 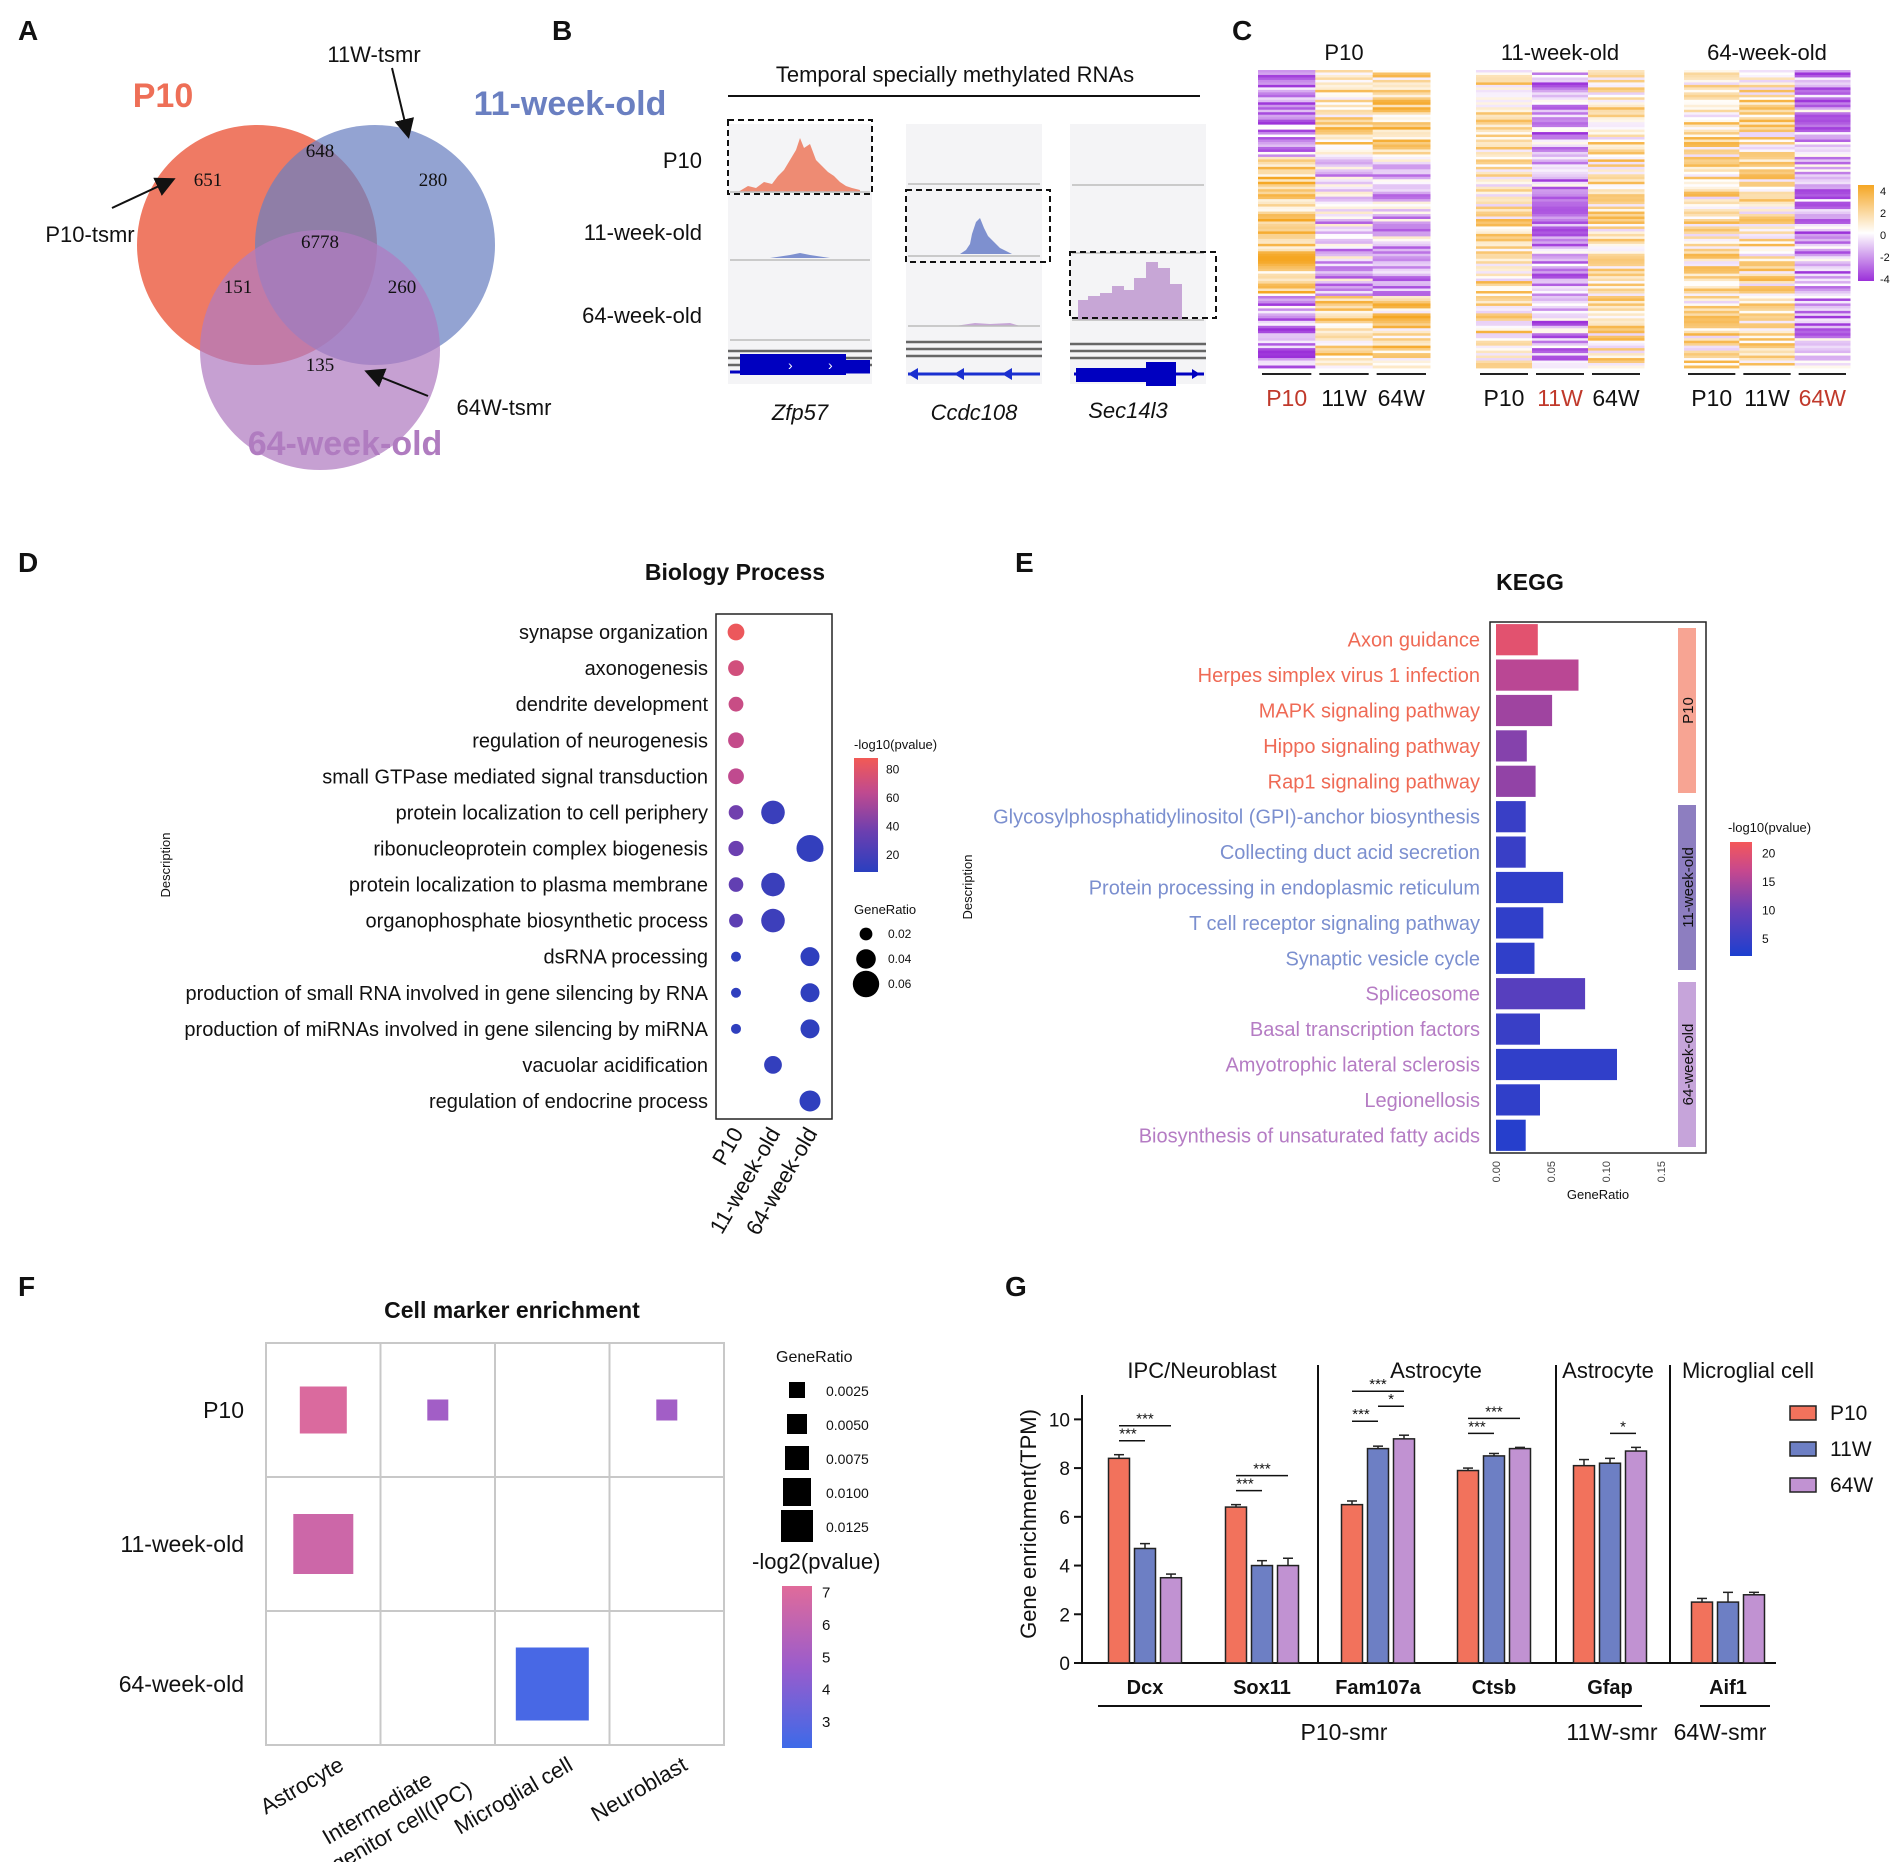 I want to click on cell-type-label: Microglial cell, so click(x=1748, y=1370).